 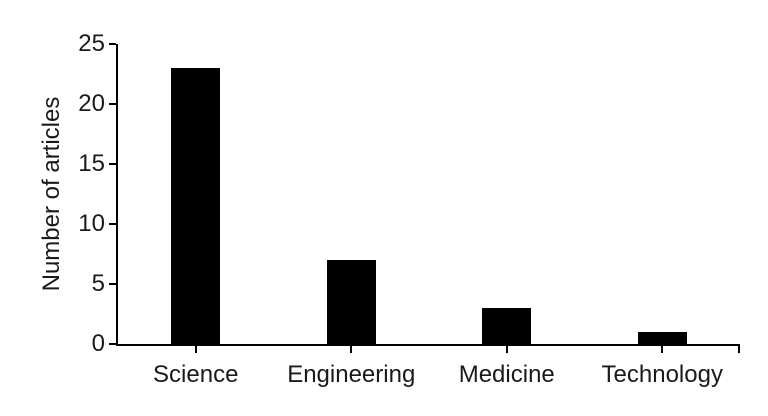 What do you see at coordinates (428, 345) in the screenshot?
I see `x-axis-line` at bounding box center [428, 345].